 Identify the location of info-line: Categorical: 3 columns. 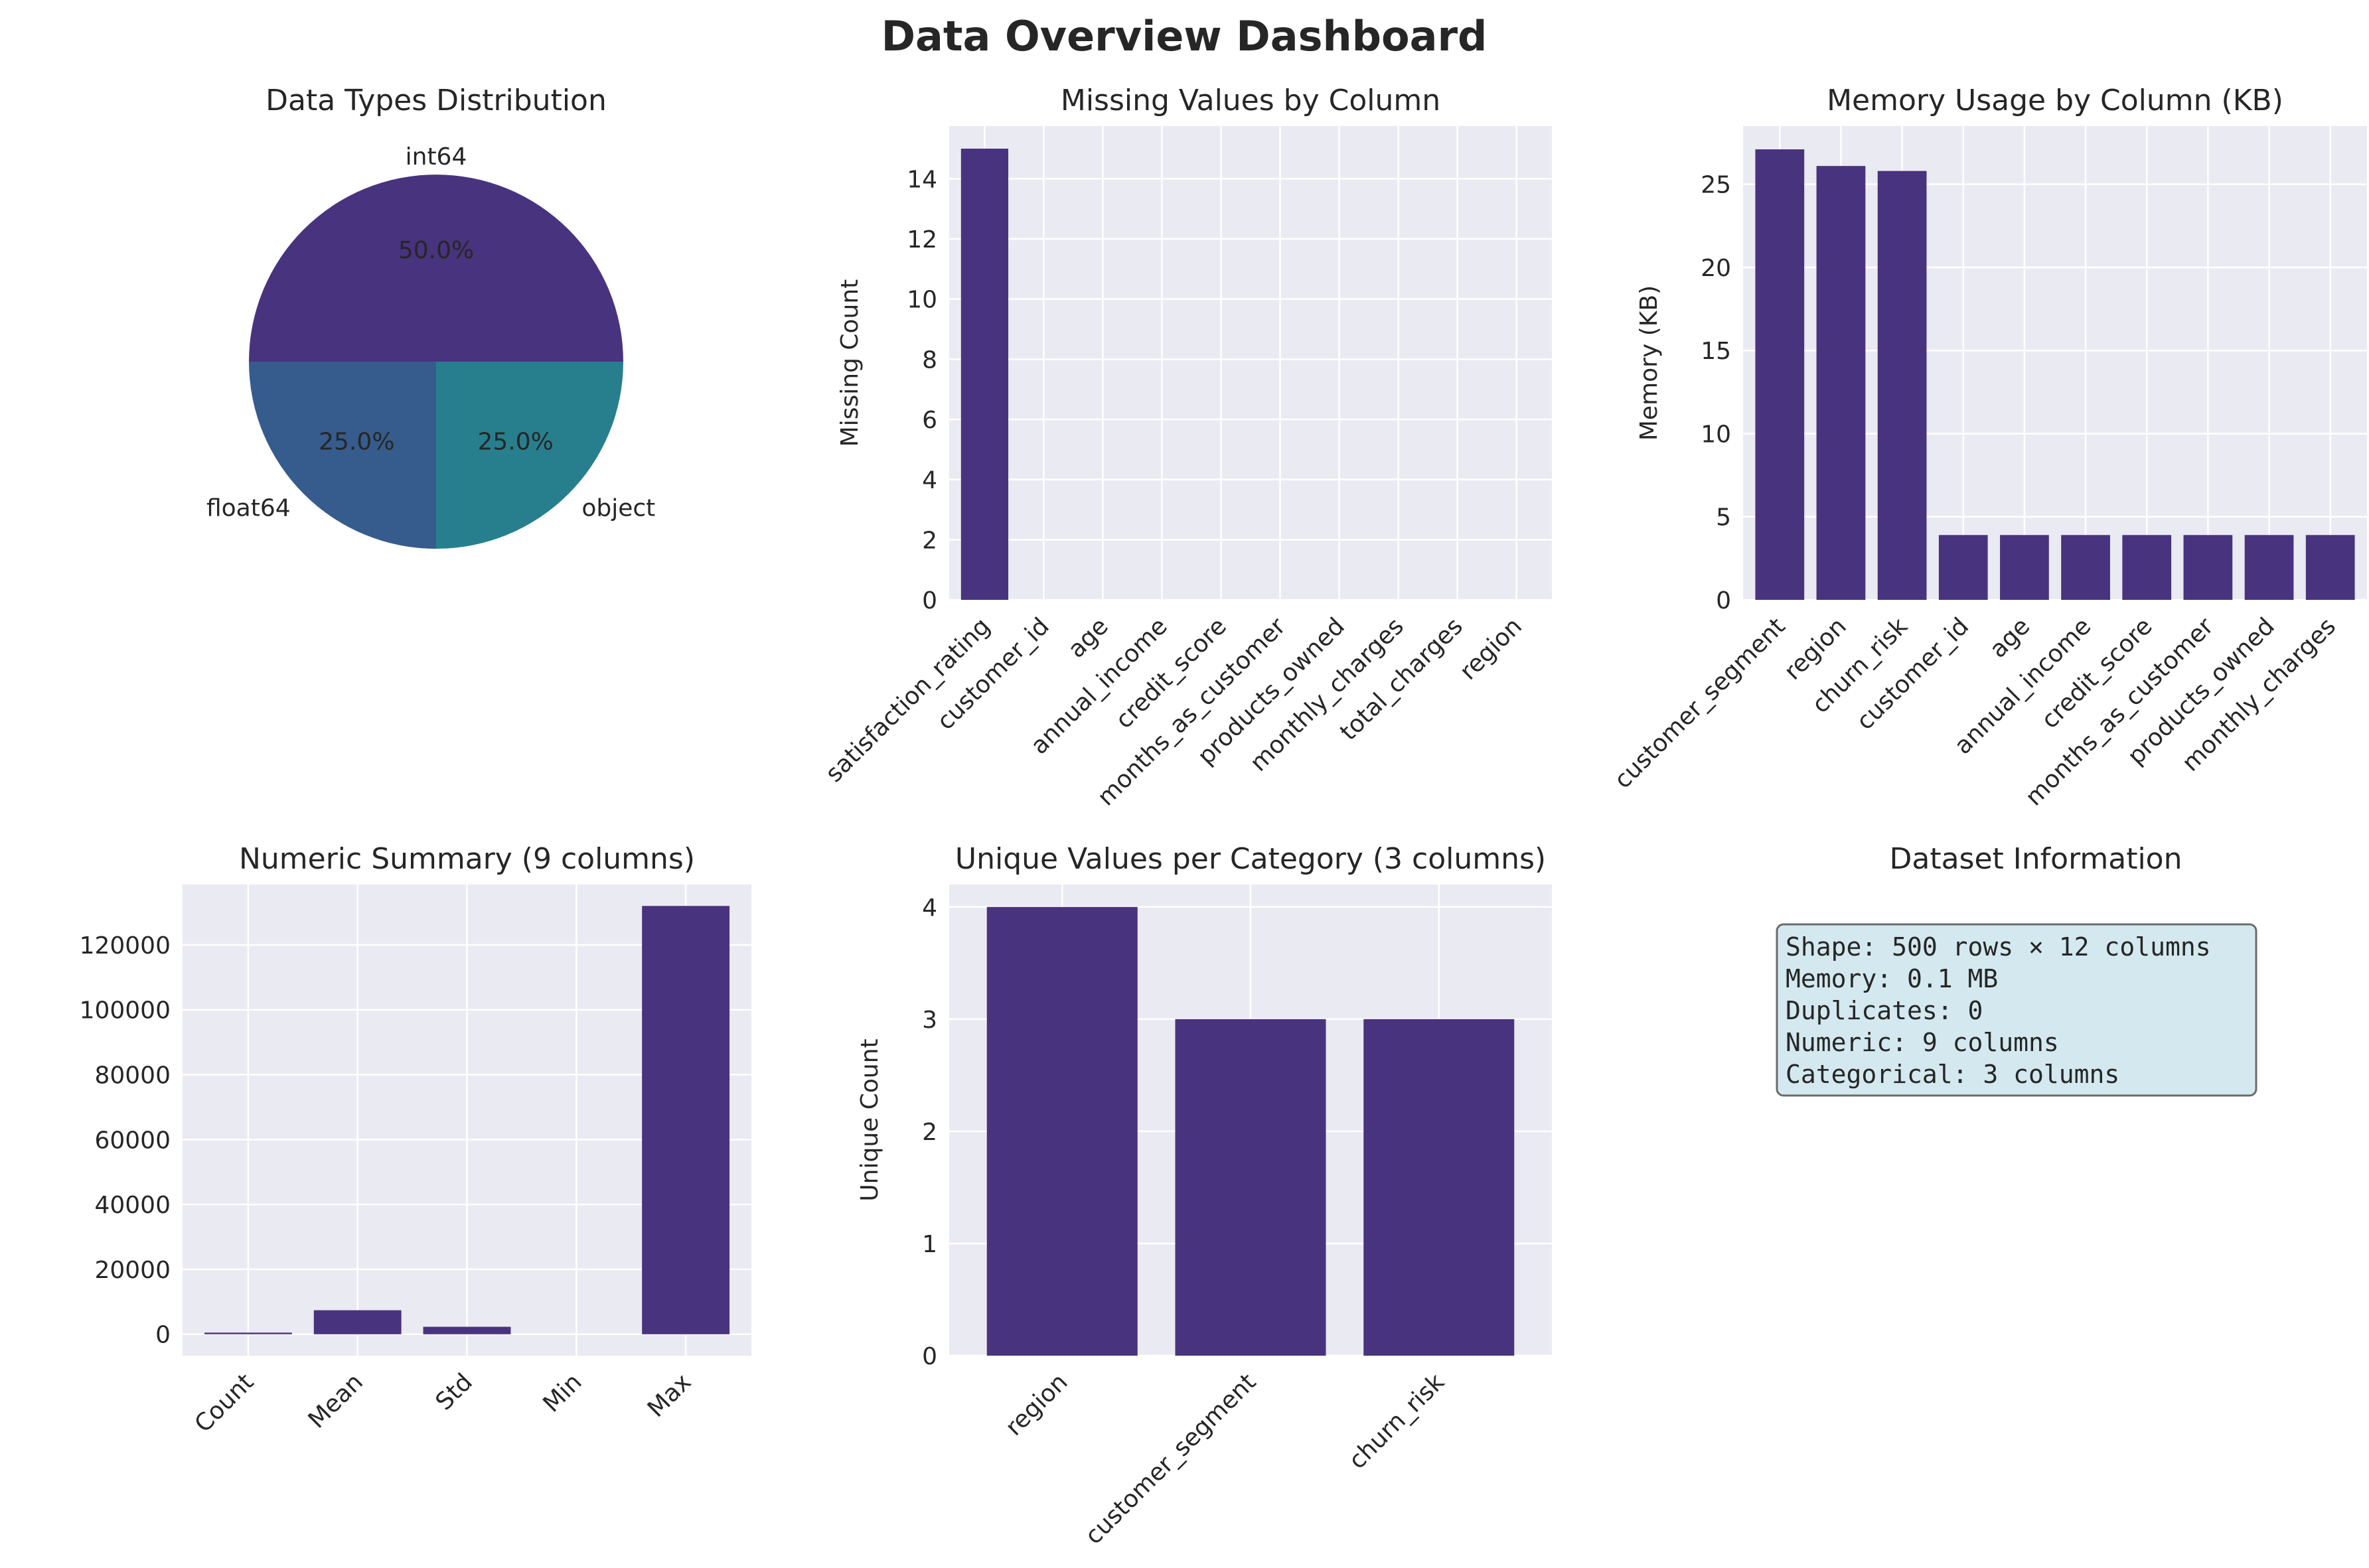
(1953, 1074).